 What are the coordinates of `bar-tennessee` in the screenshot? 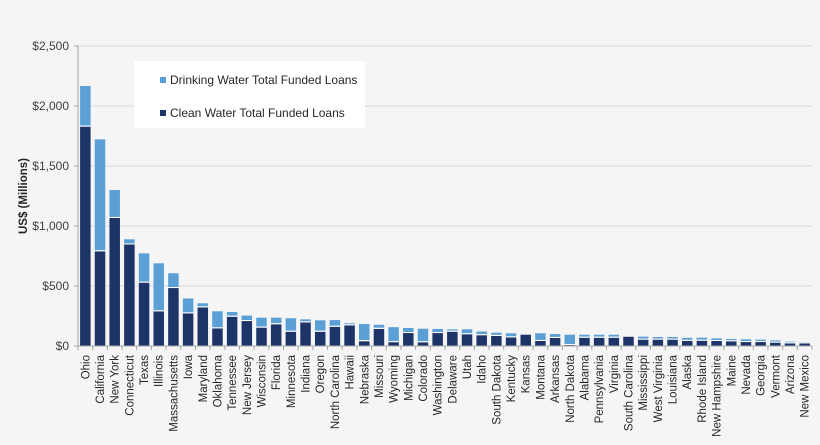 It's located at (232, 329).